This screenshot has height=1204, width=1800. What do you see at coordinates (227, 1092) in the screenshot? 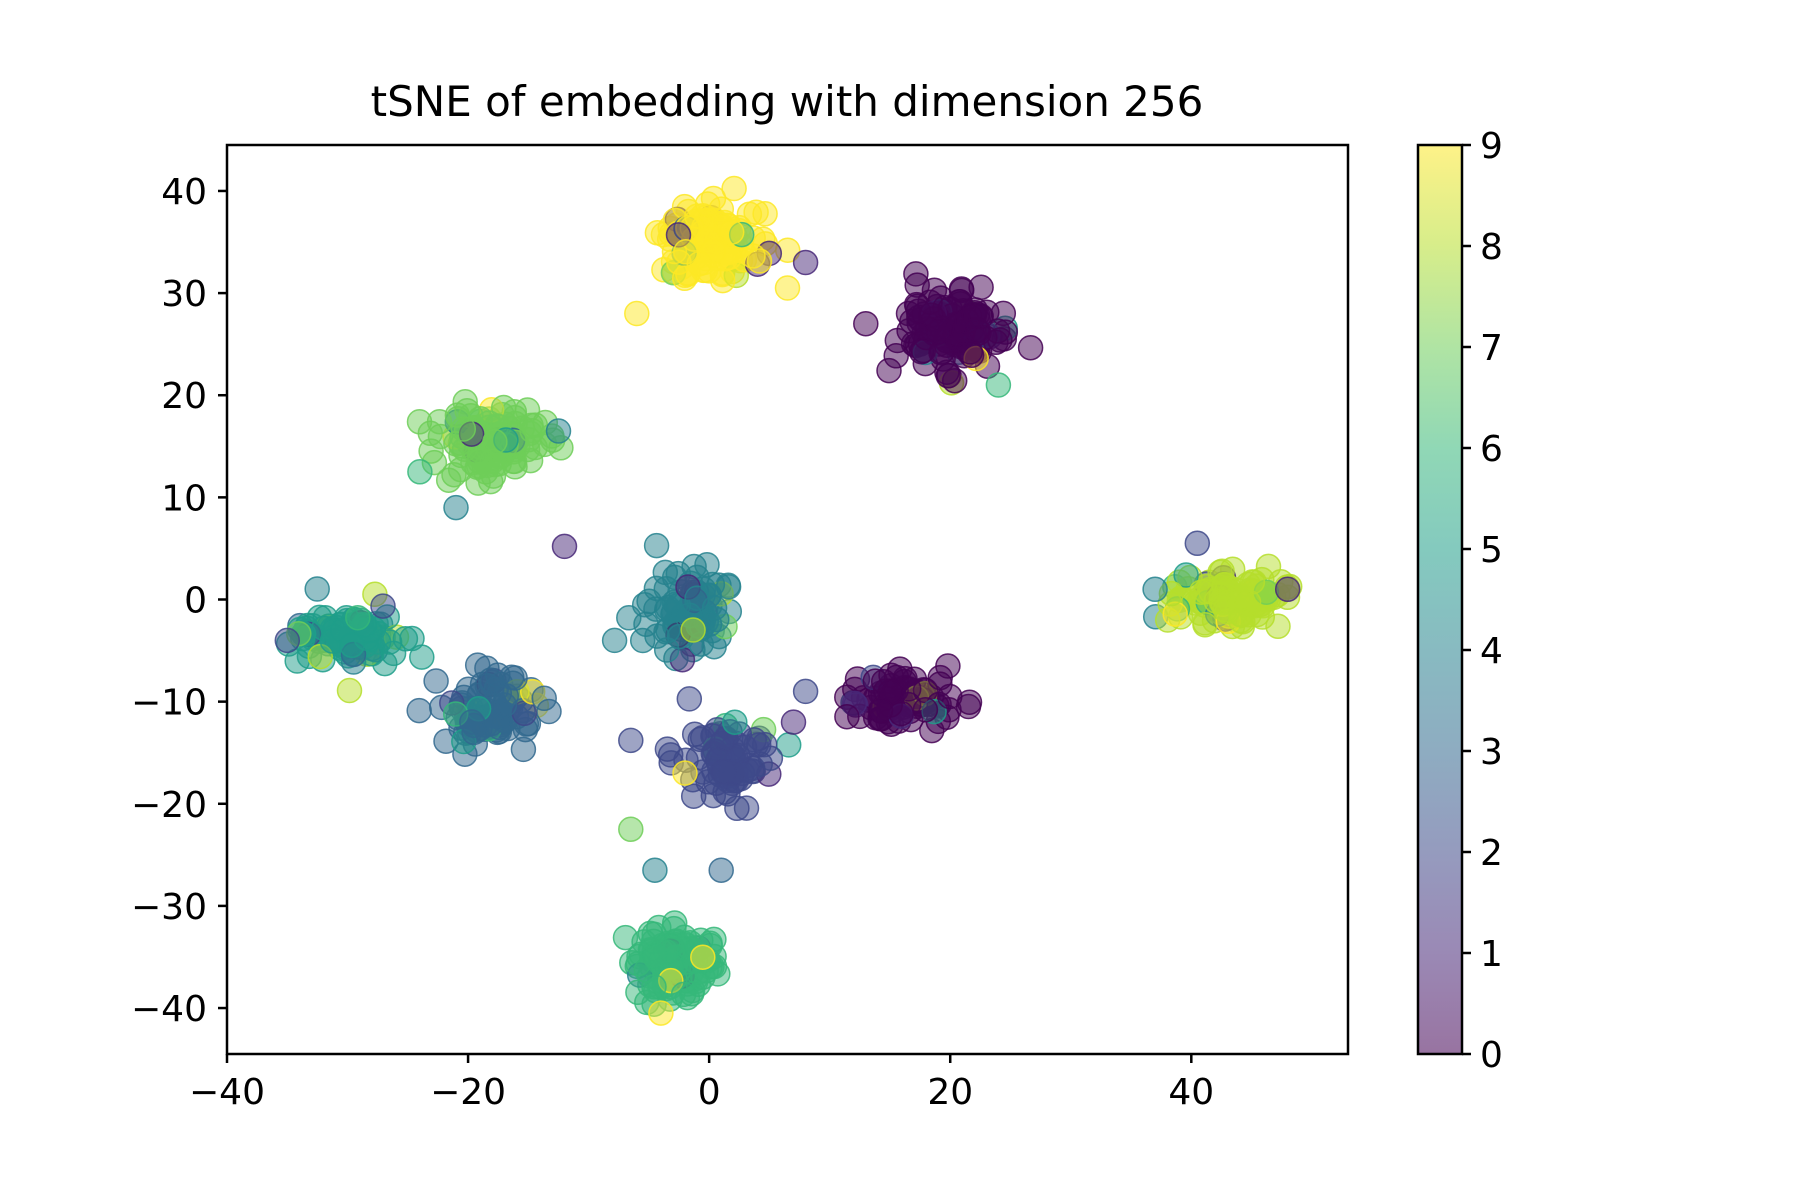
I see `x-tick-label: −40` at bounding box center [227, 1092].